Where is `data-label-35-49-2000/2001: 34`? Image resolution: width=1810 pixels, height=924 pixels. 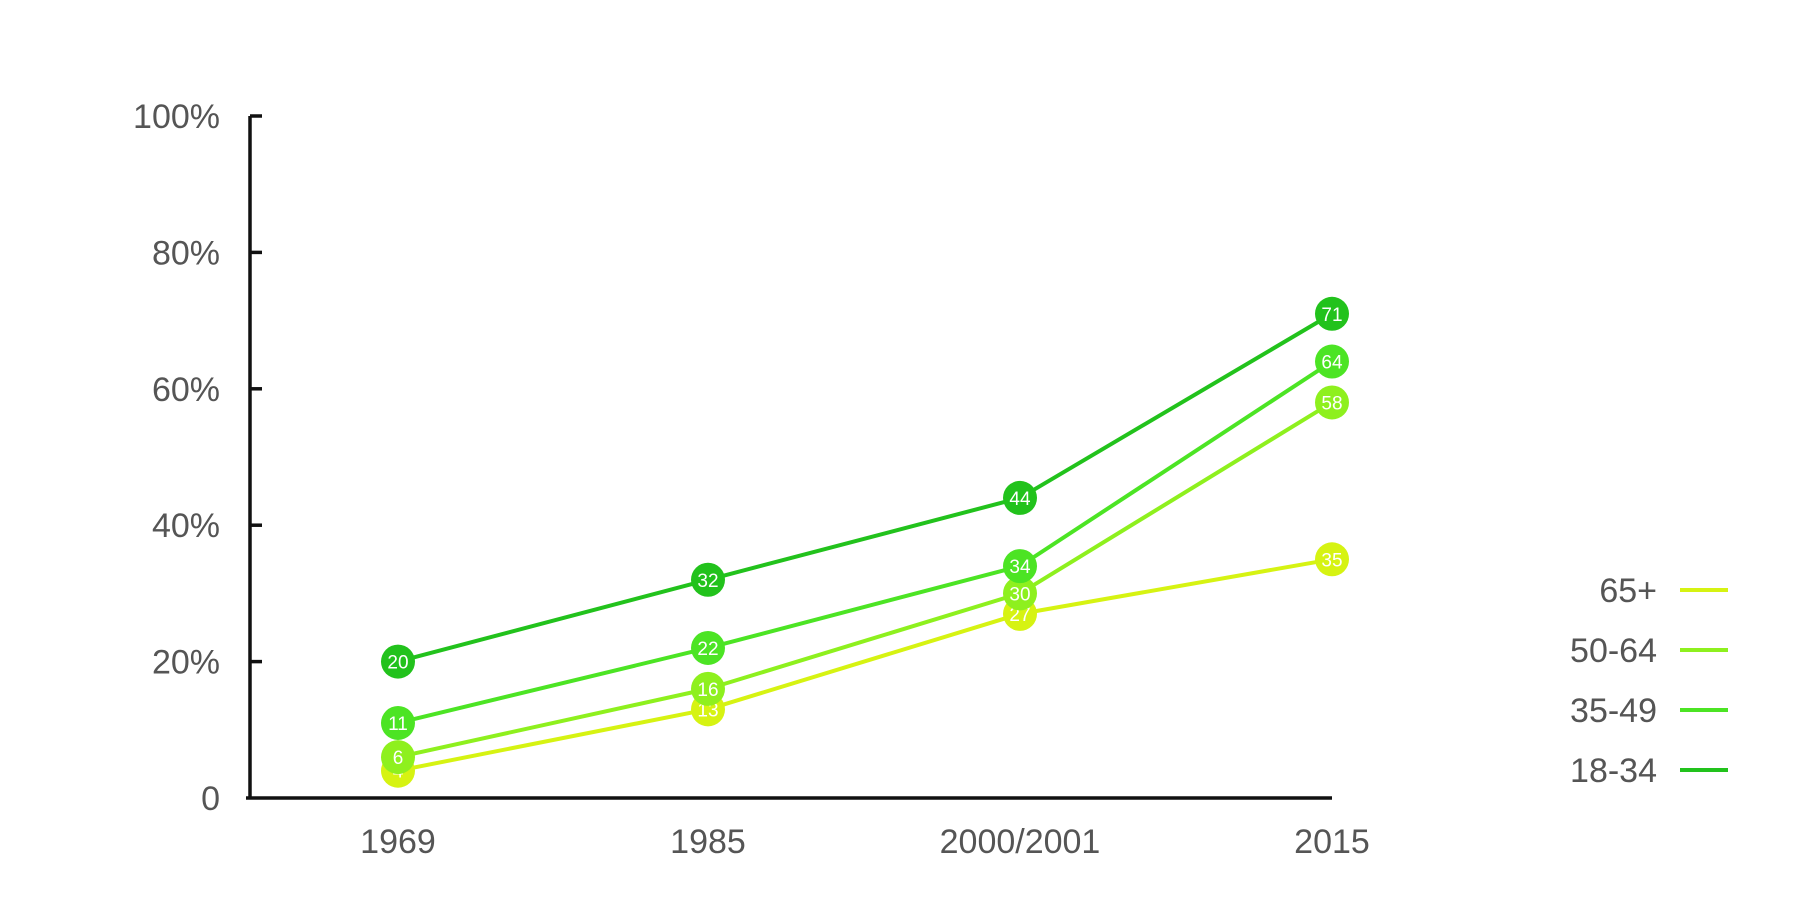 data-label-35-49-2000/2001: 34 is located at coordinates (1020, 567).